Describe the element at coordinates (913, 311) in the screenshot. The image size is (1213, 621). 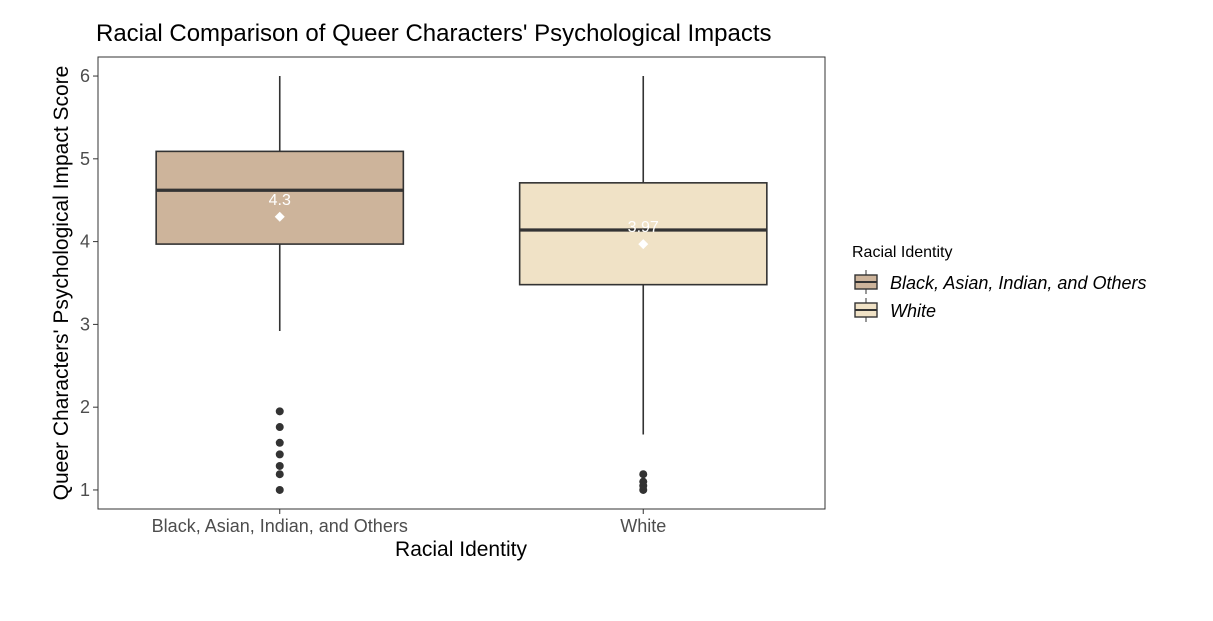
I see `legend-label: White` at that location.